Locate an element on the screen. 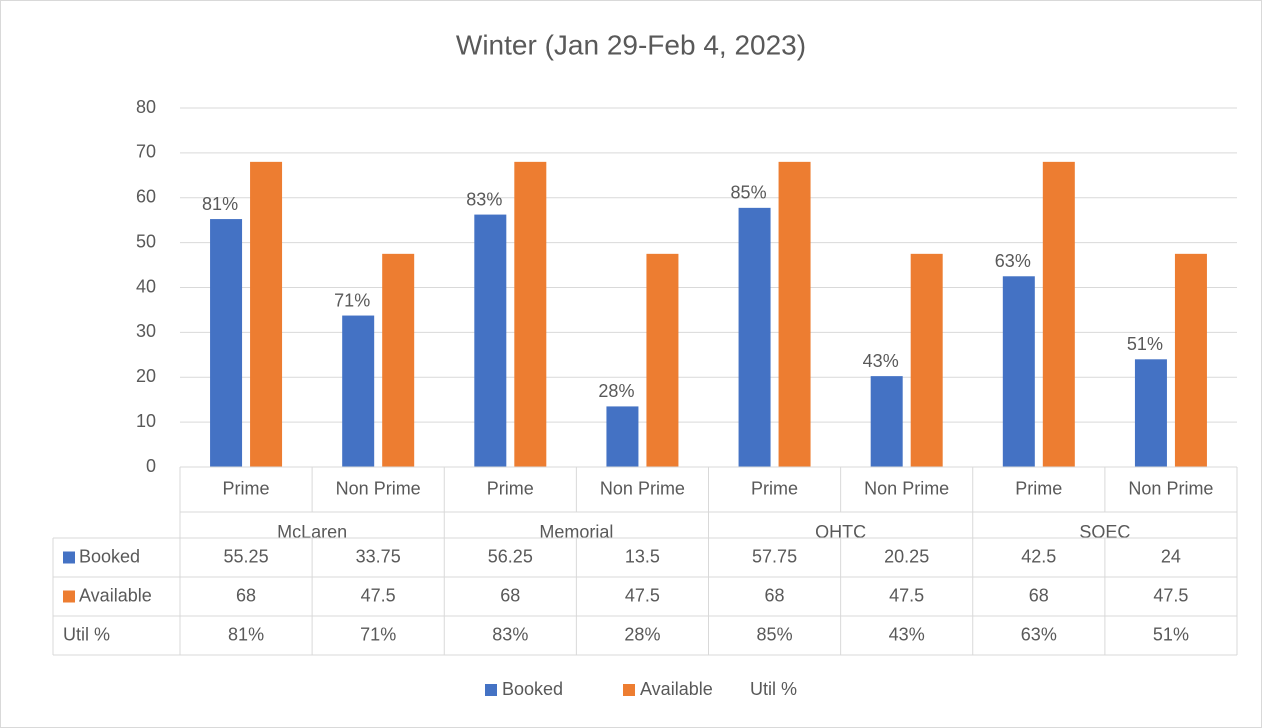 The image size is (1262, 728). table-cell: 43% is located at coordinates (907, 634).